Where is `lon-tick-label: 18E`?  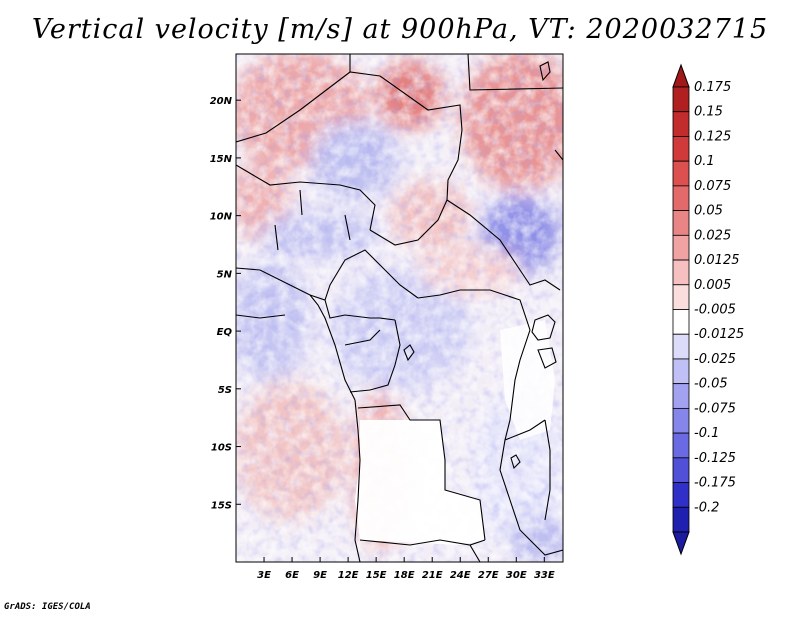 lon-tick-label: 18E is located at coordinates (404, 575).